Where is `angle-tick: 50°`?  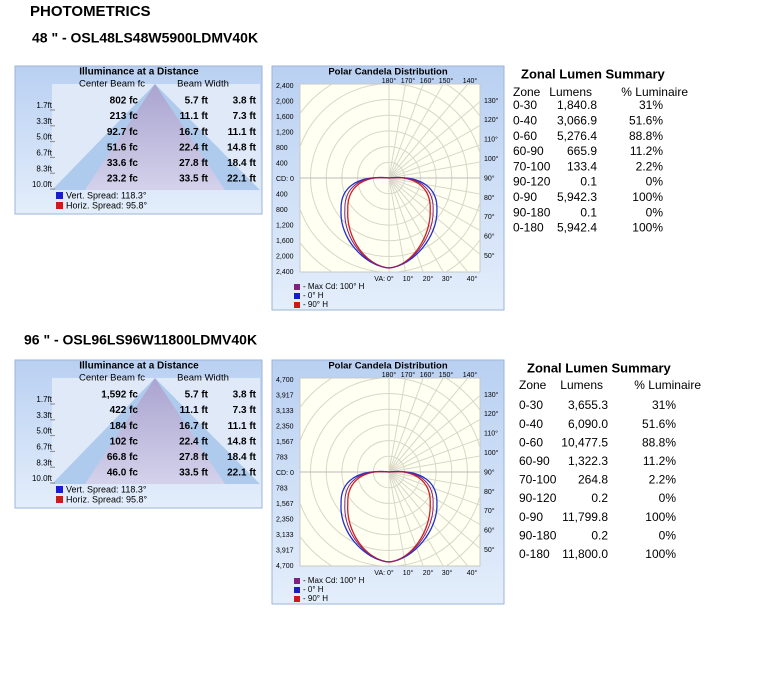
angle-tick: 50° is located at coordinates (489, 550).